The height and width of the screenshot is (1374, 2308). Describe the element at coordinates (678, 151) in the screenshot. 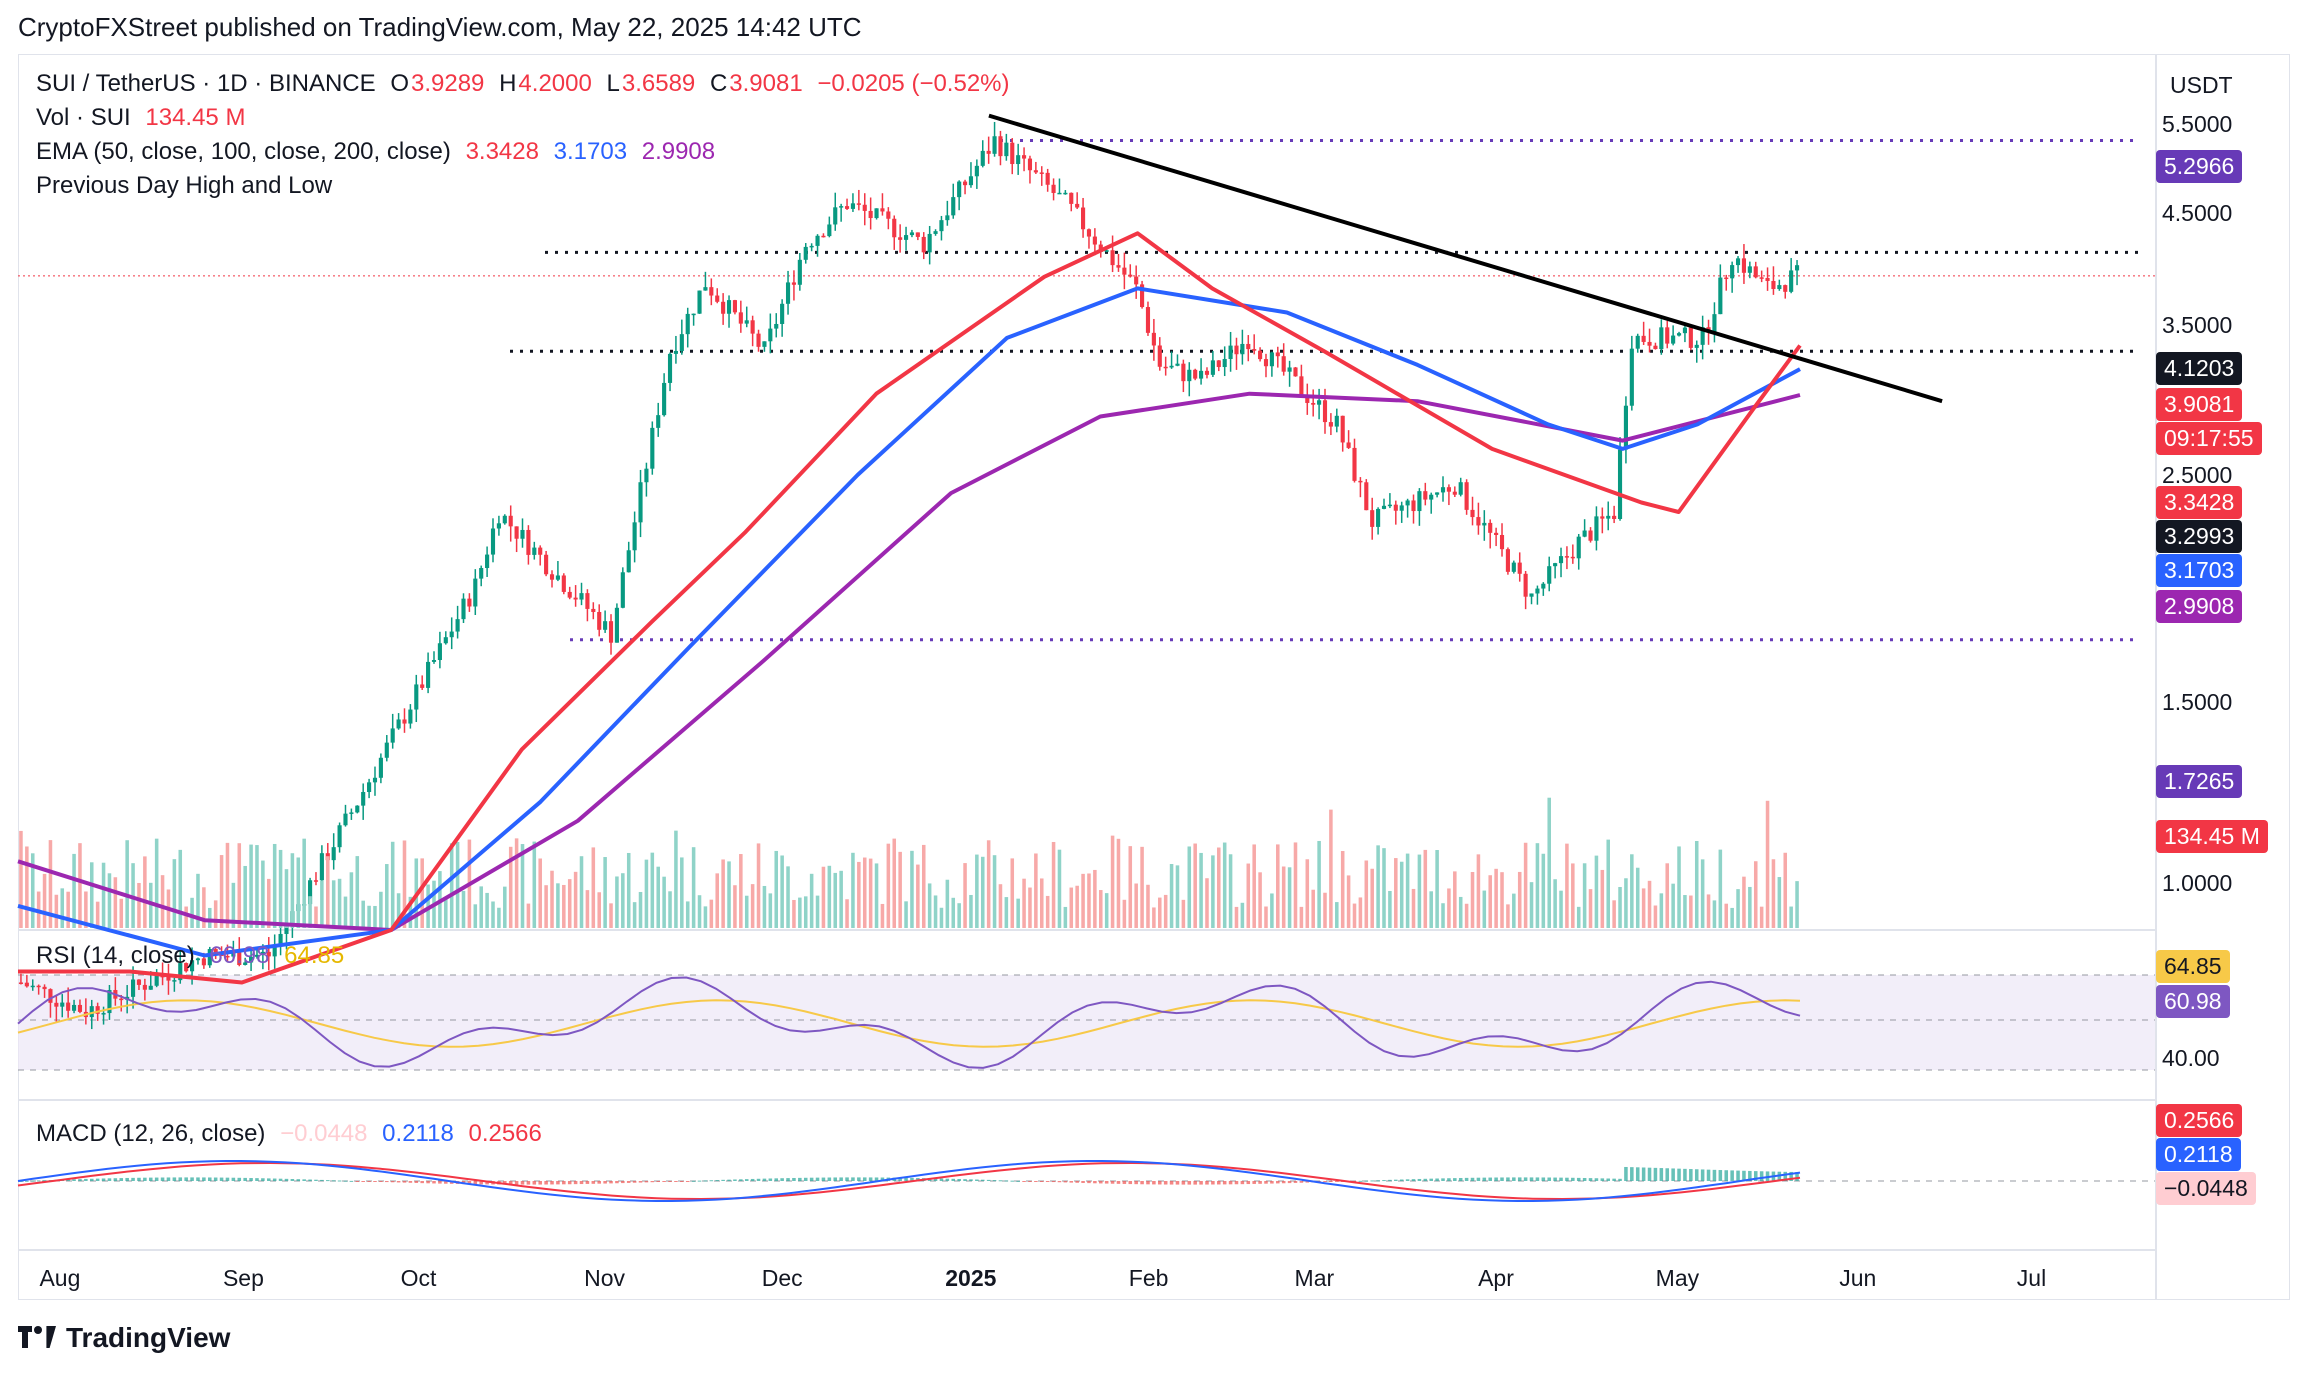

I see `legend-ema200: 2.9908` at that location.